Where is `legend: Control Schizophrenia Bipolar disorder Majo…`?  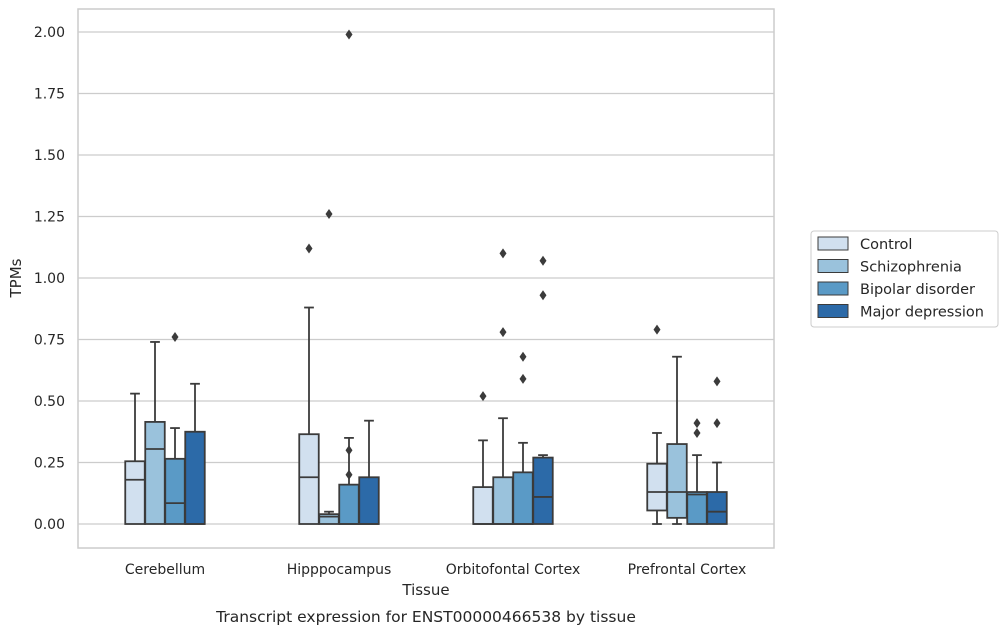
legend: Control Schizophrenia Bipolar disorder Majo… is located at coordinates (904, 279).